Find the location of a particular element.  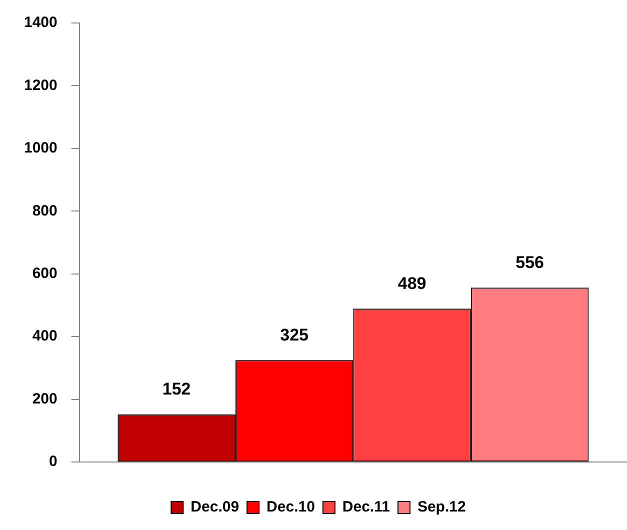

legend-label: Dec.09 is located at coordinates (215, 507).